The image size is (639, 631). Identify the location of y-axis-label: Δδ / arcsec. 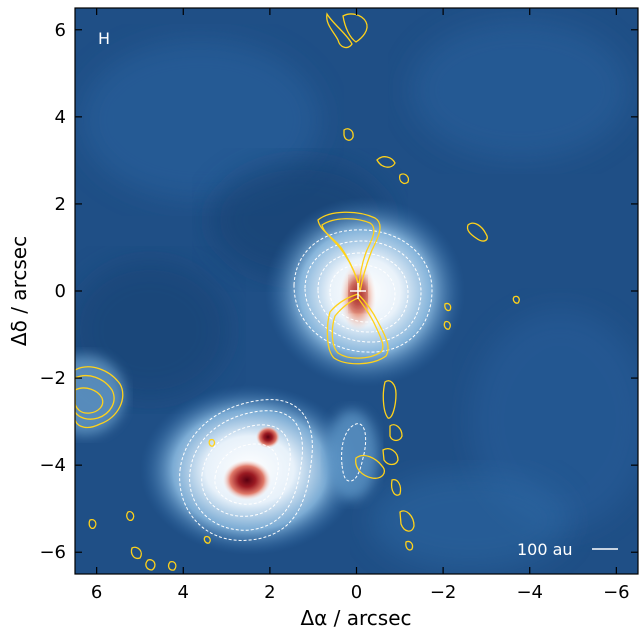
(19, 291).